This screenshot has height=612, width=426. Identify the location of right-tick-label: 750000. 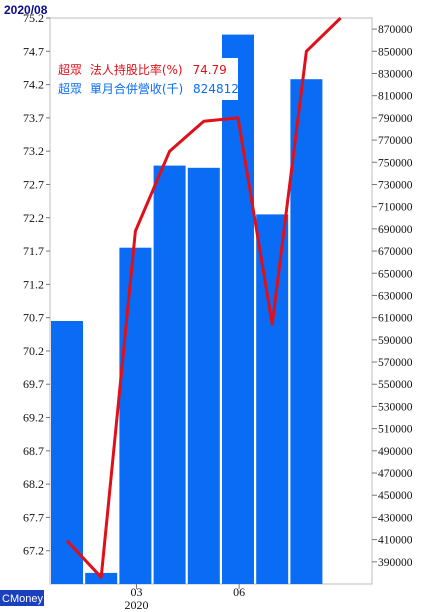
(395, 163).